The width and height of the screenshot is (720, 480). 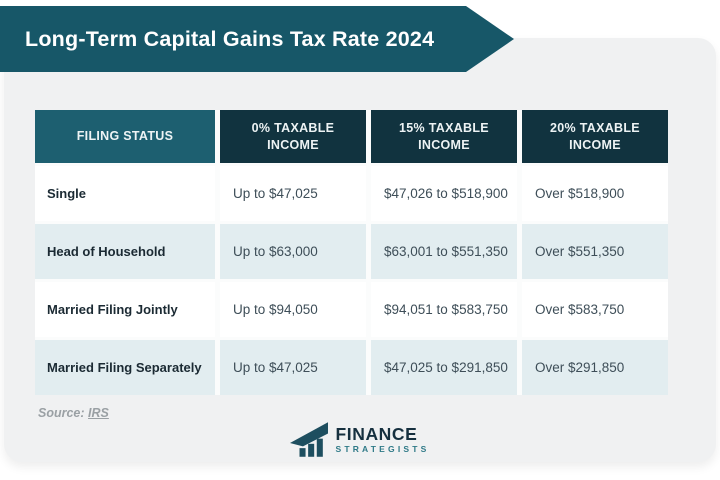 I want to click on finance-strategists-logo: FINANCE STRATEGISTS, so click(x=360, y=439).